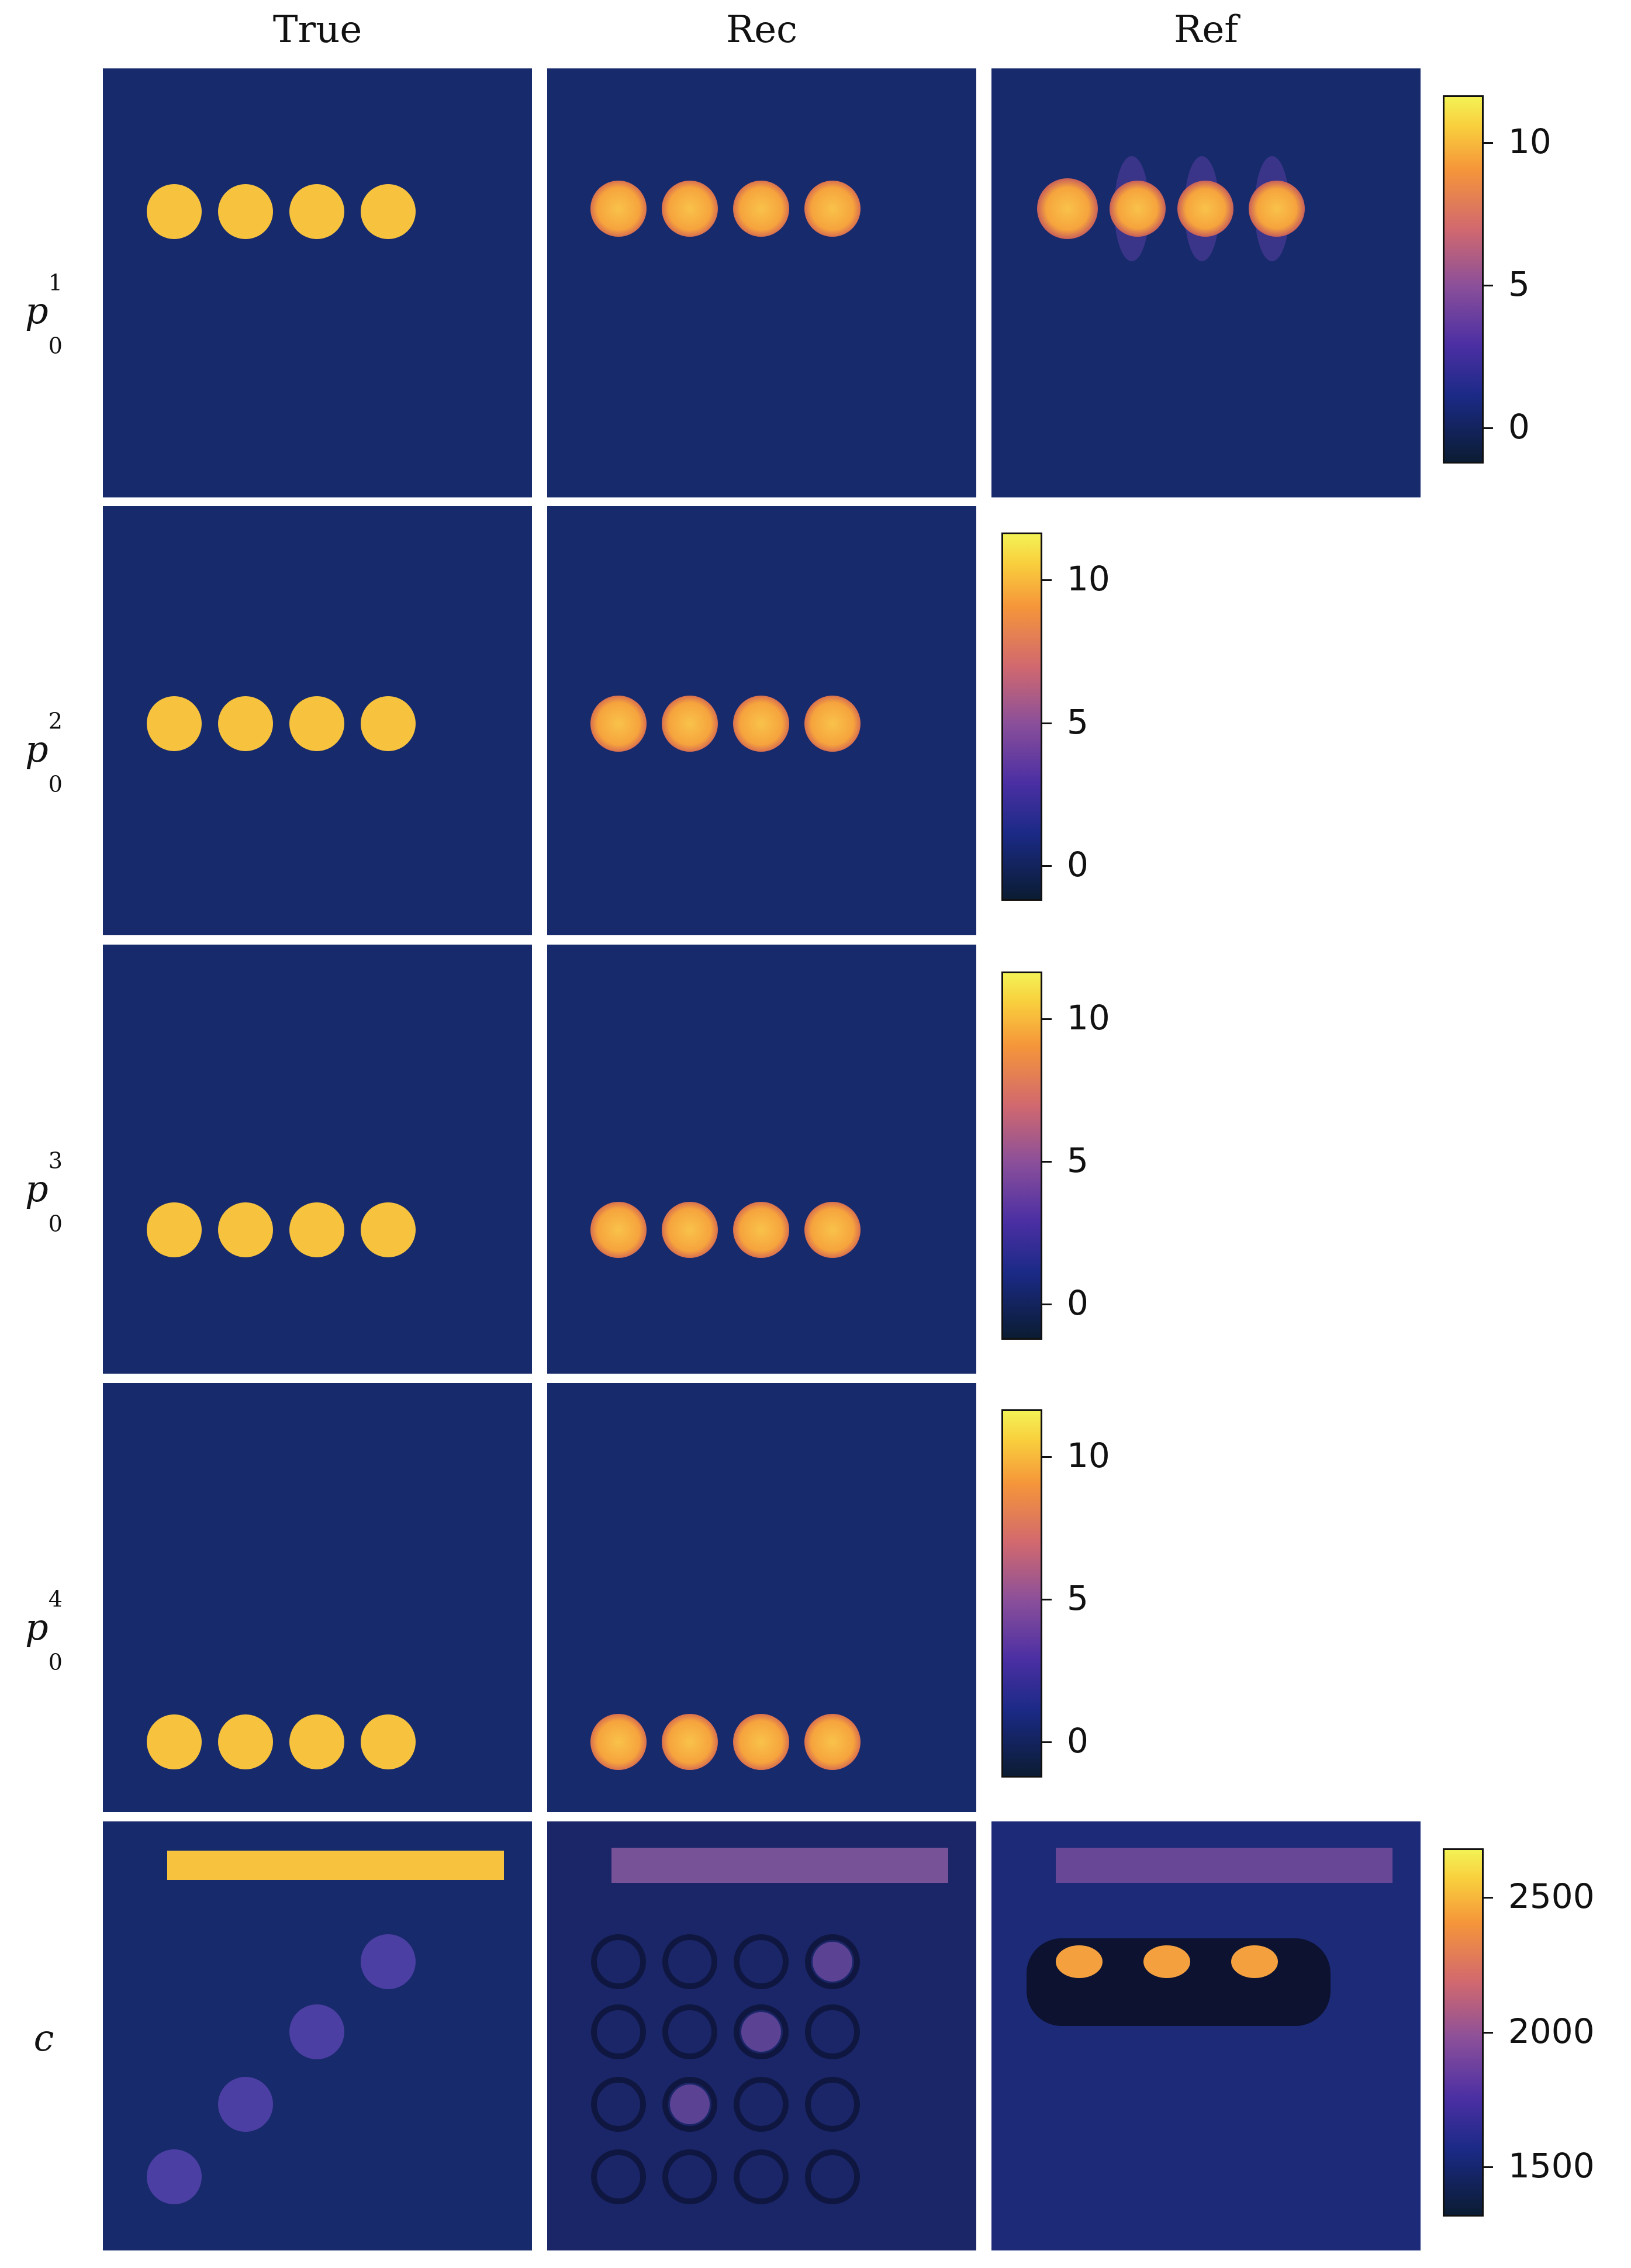 Image resolution: width=1631 pixels, height=2268 pixels. Describe the element at coordinates (44, 1192) in the screenshot. I see `row-label-p0-3: p3 0` at that location.